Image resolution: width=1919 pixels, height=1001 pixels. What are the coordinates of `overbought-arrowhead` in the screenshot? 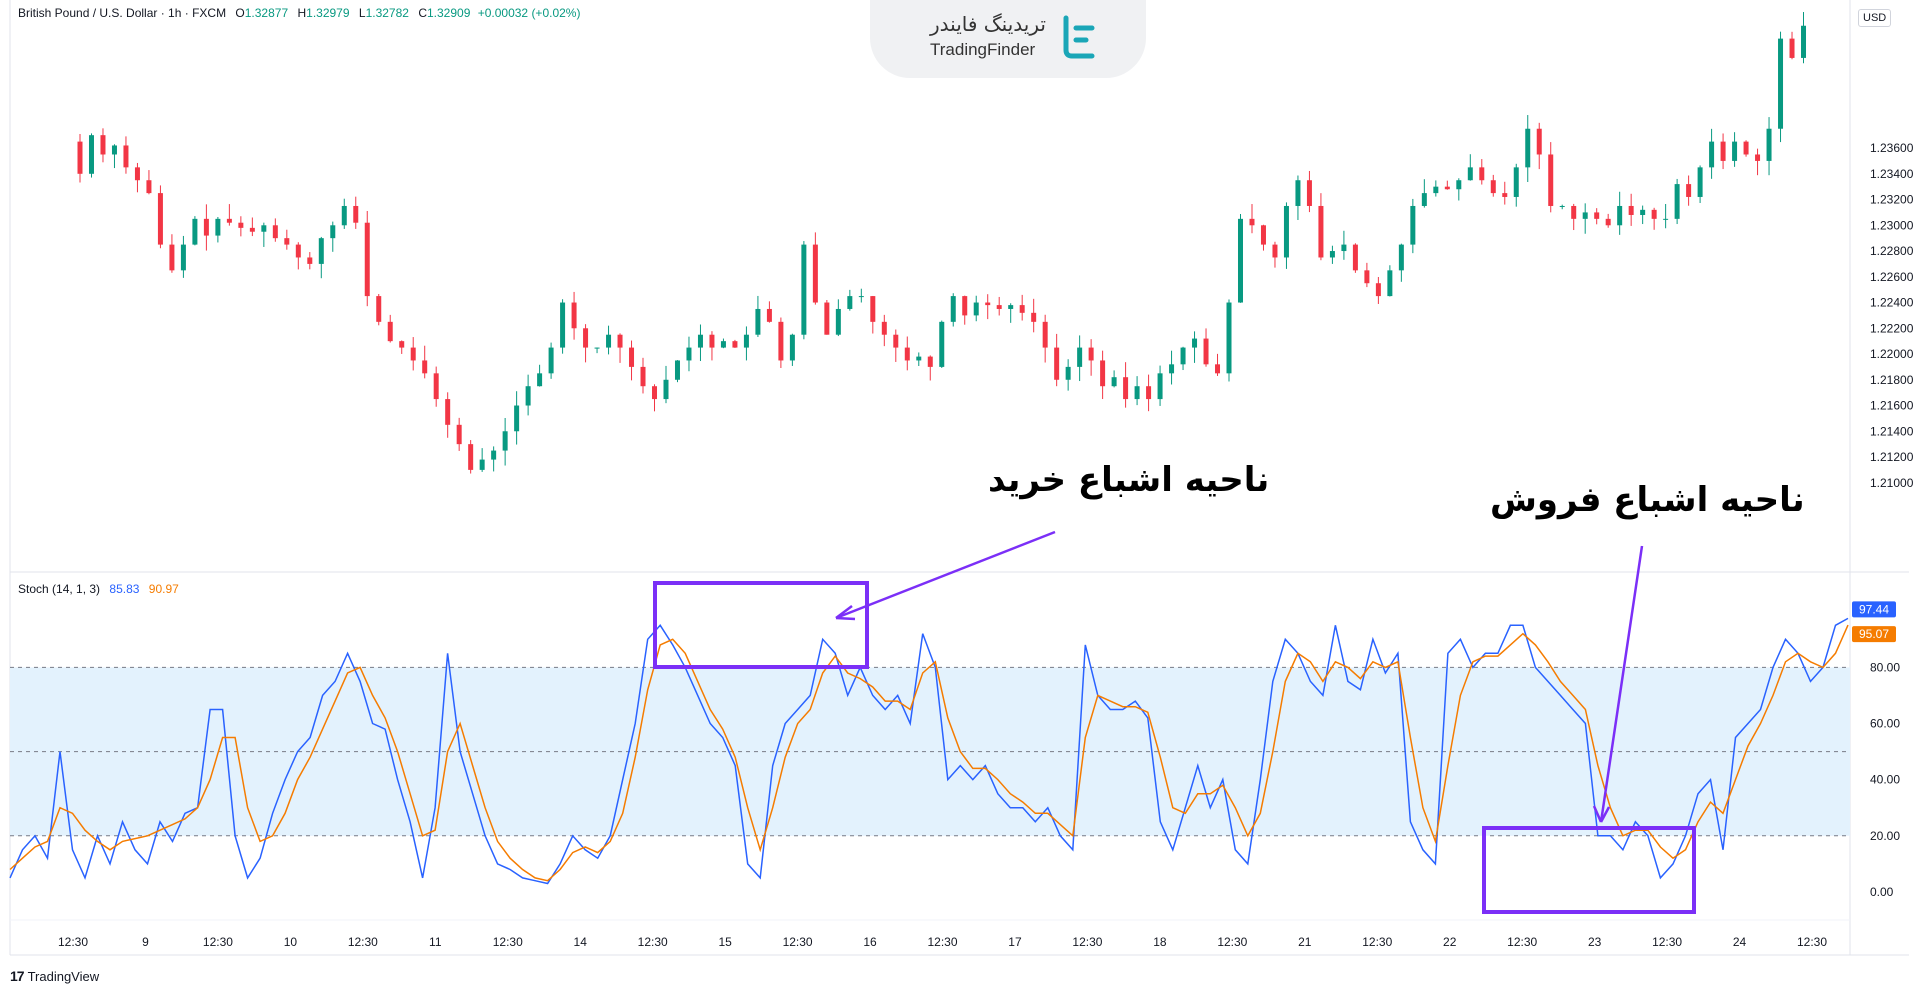 It's located at (845, 613).